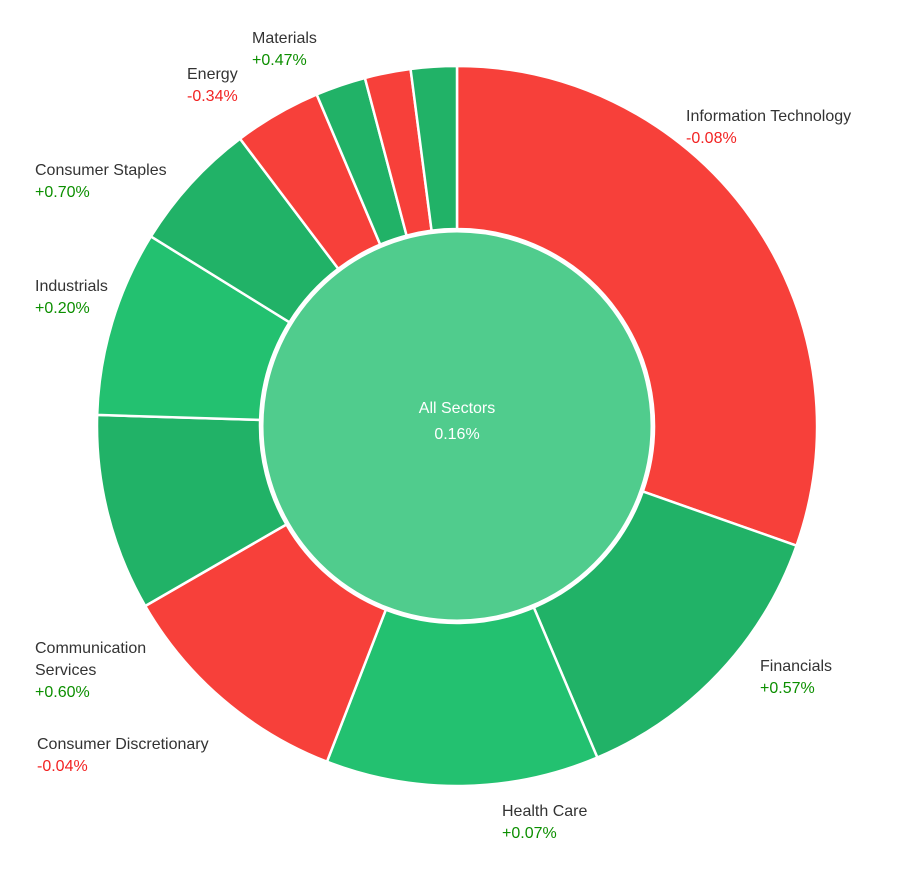  What do you see at coordinates (71, 286) in the screenshot?
I see `segment-name: Industrials` at bounding box center [71, 286].